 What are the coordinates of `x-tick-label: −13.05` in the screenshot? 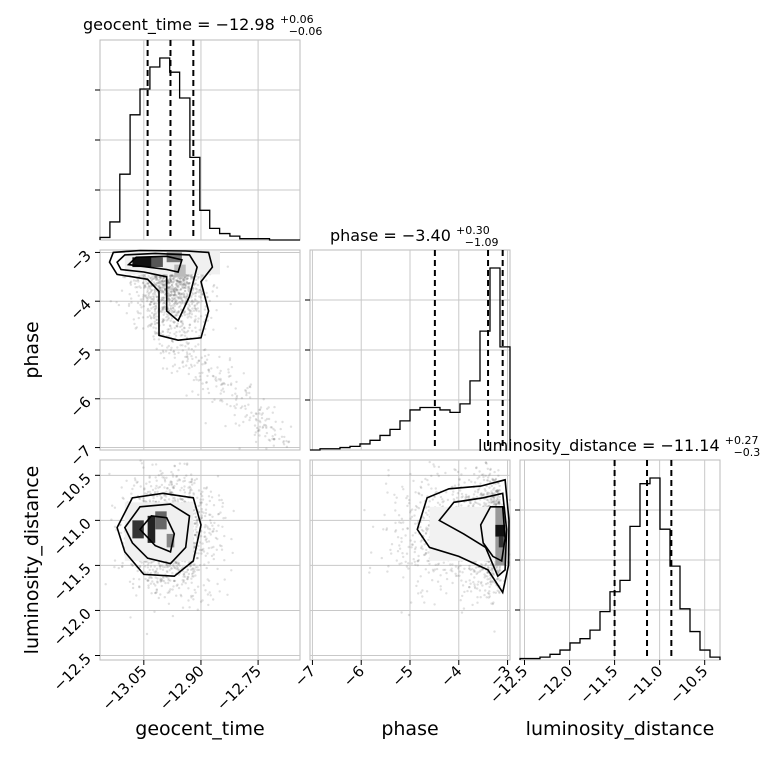 It's located at (125, 688).